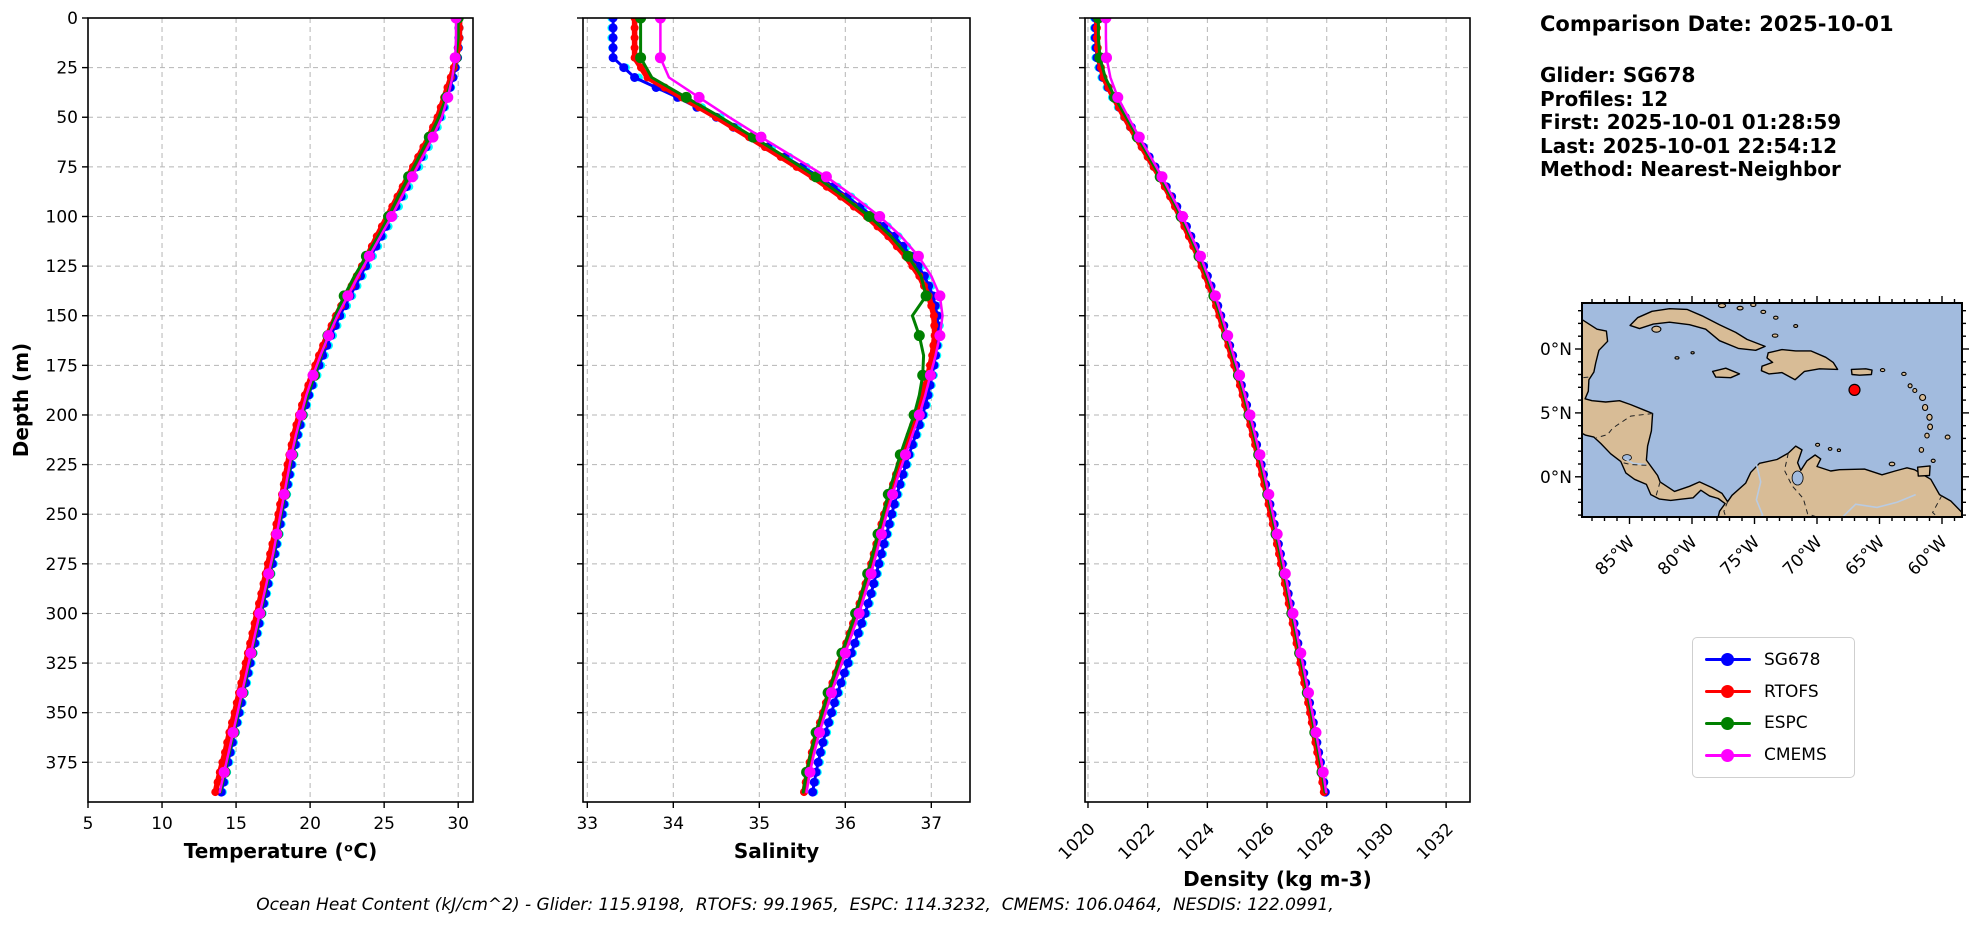  I want to click on x-tick-label: 1030, so click(1375, 841).